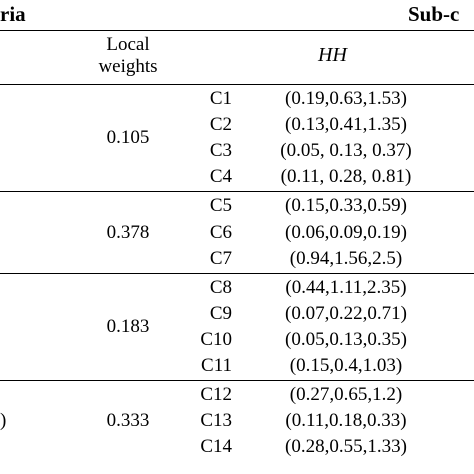 Image resolution: width=474 pixels, height=474 pixels. Describe the element at coordinates (128, 421) in the screenshot. I see `local-weight-value: 0.333` at that location.